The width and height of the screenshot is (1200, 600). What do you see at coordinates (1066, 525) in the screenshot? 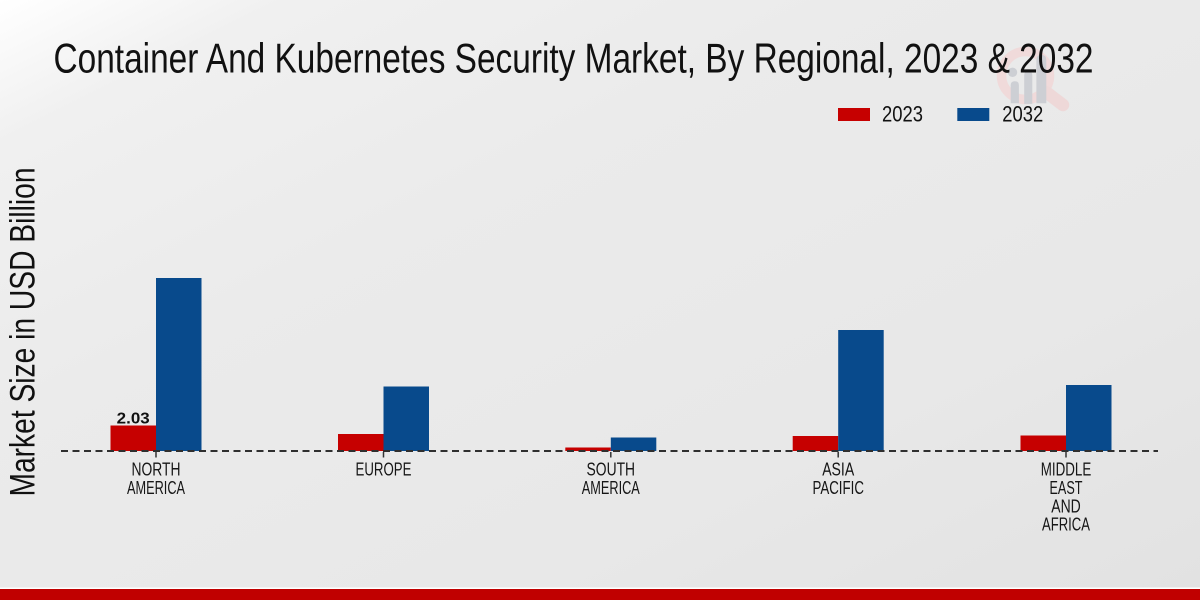
I see `svg-text: AFRICA` at bounding box center [1066, 525].